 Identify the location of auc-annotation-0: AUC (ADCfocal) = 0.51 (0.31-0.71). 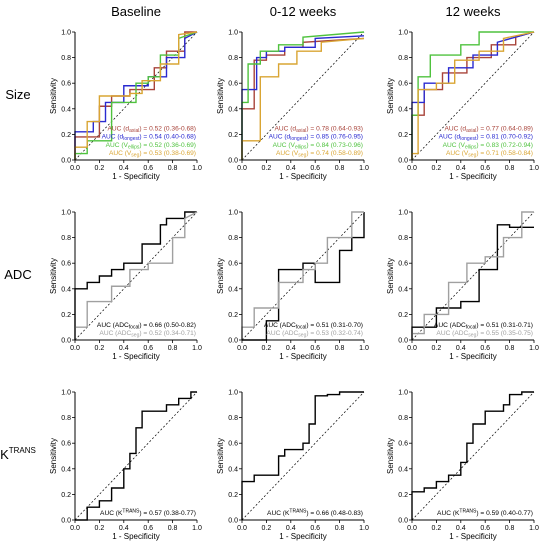
(483, 326).